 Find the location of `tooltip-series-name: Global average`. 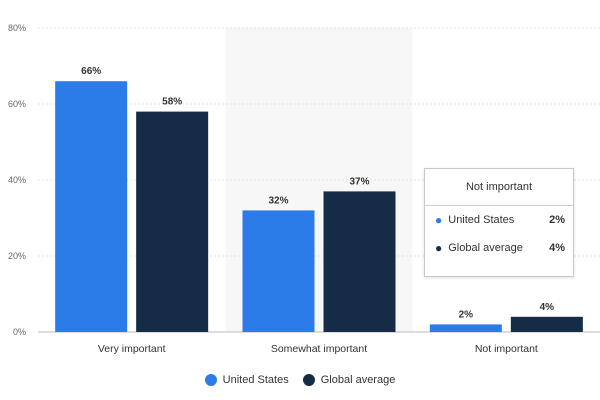

tooltip-series-name: Global average is located at coordinates (485, 248).